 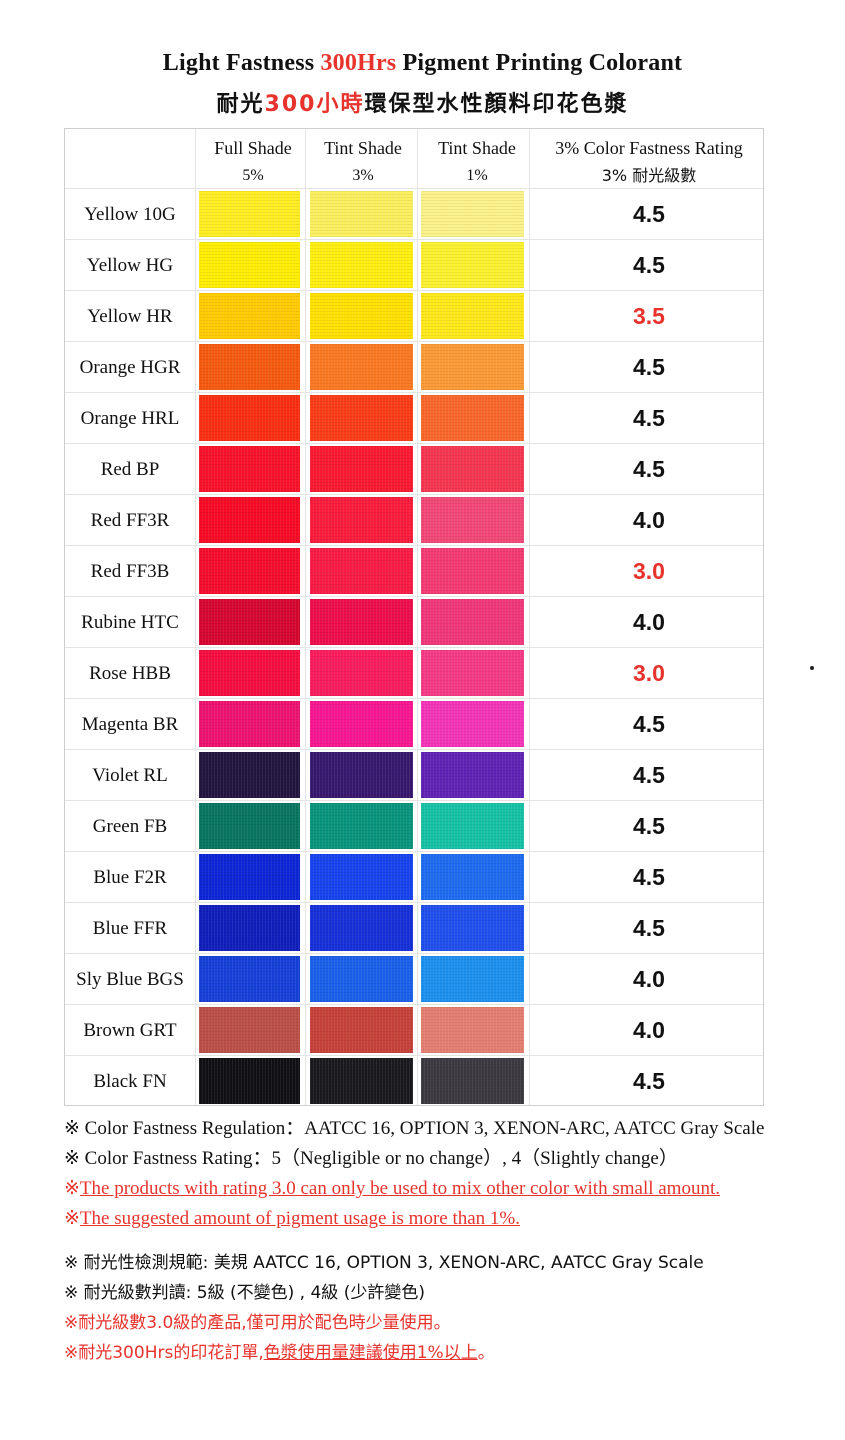 I want to click on table-row: Orange HGR 4.5, so click(x=414, y=367).